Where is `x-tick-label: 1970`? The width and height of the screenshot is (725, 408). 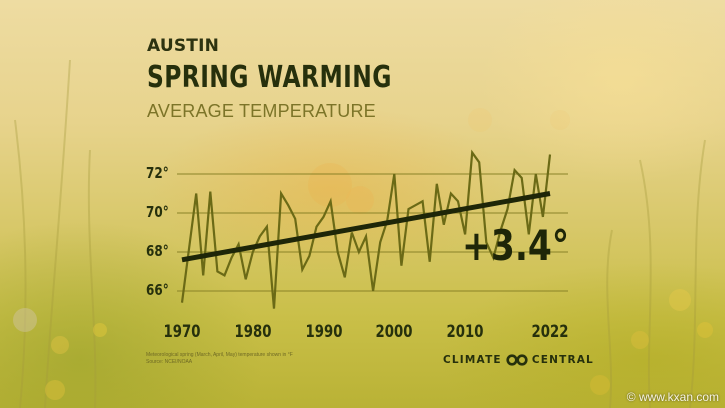
x-tick-label: 1970 is located at coordinates (182, 332).